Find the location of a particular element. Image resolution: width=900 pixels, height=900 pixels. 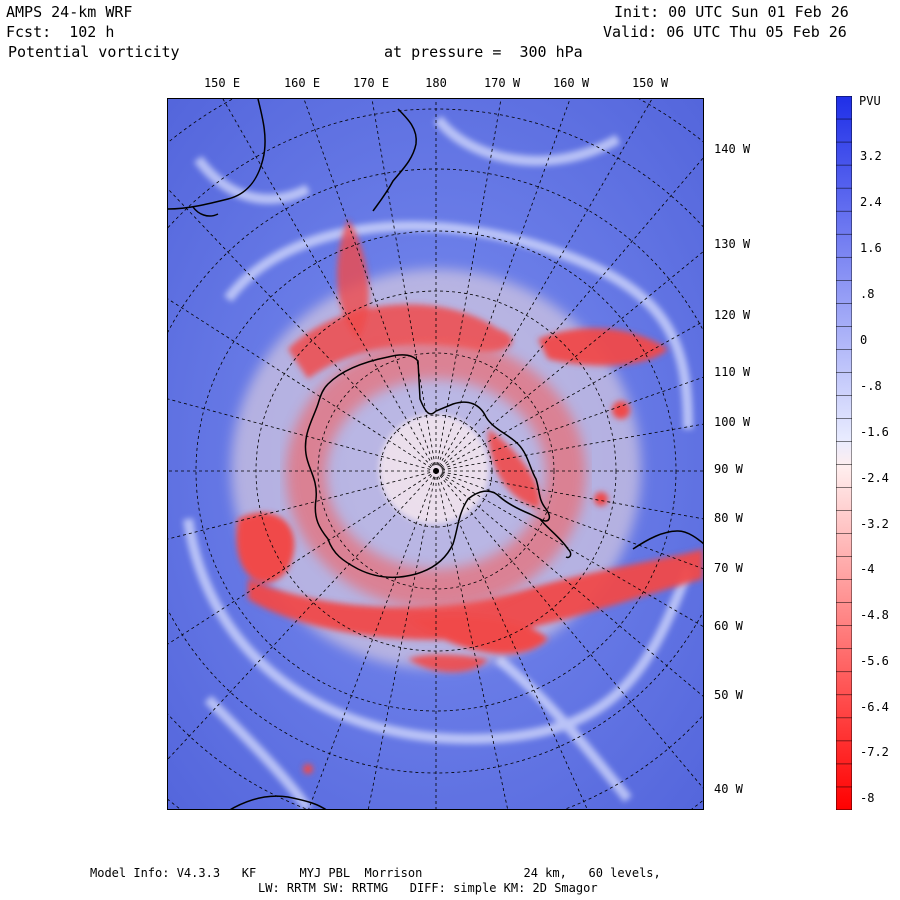

lon-label-right: 40 W is located at coordinates (728, 789).